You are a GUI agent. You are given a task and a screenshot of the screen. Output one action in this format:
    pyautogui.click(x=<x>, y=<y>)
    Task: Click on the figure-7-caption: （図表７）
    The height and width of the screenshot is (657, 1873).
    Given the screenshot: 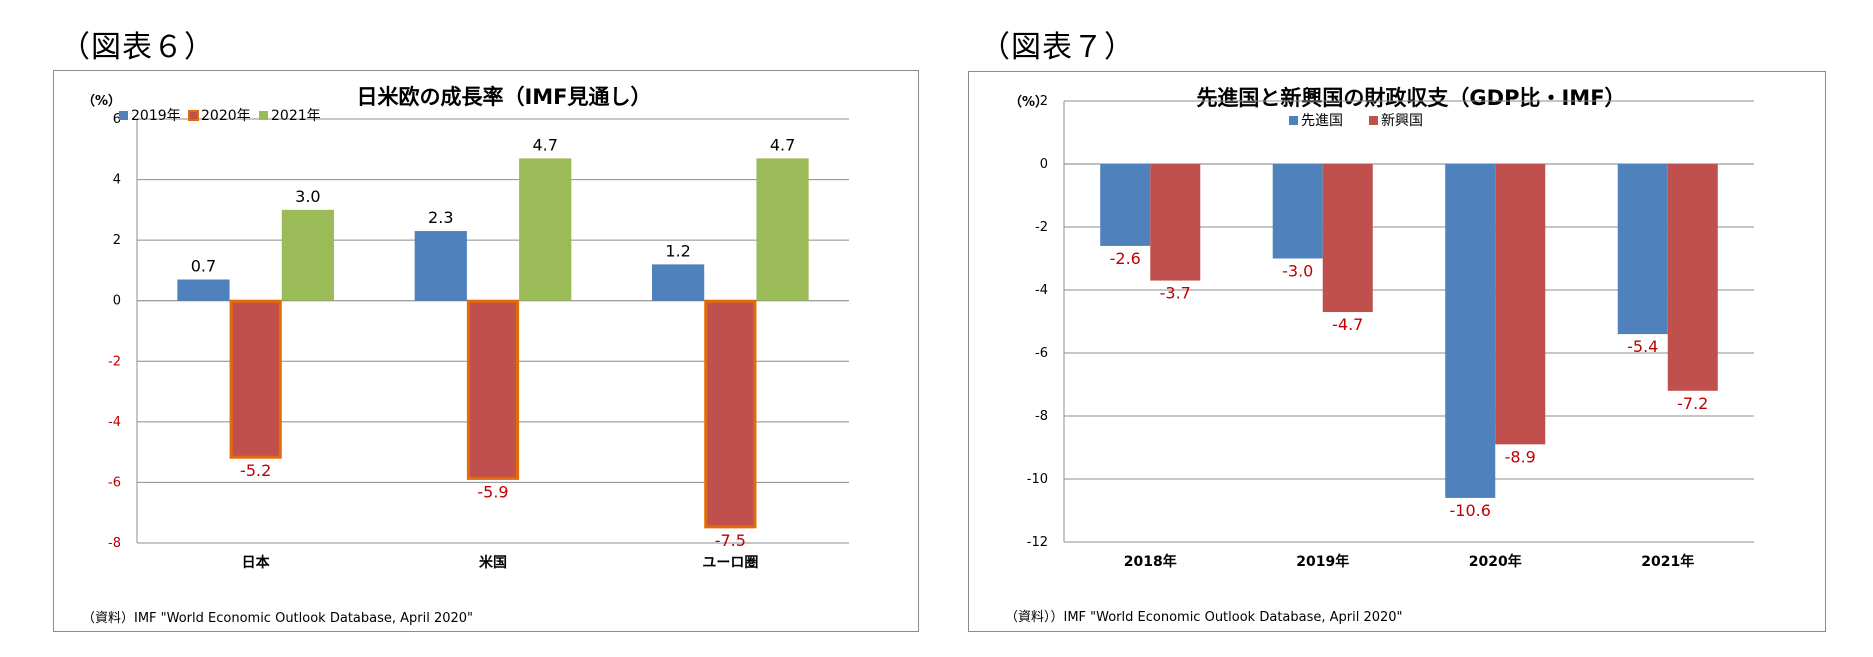 What is the action you would take?
    pyautogui.click(x=1057, y=47)
    